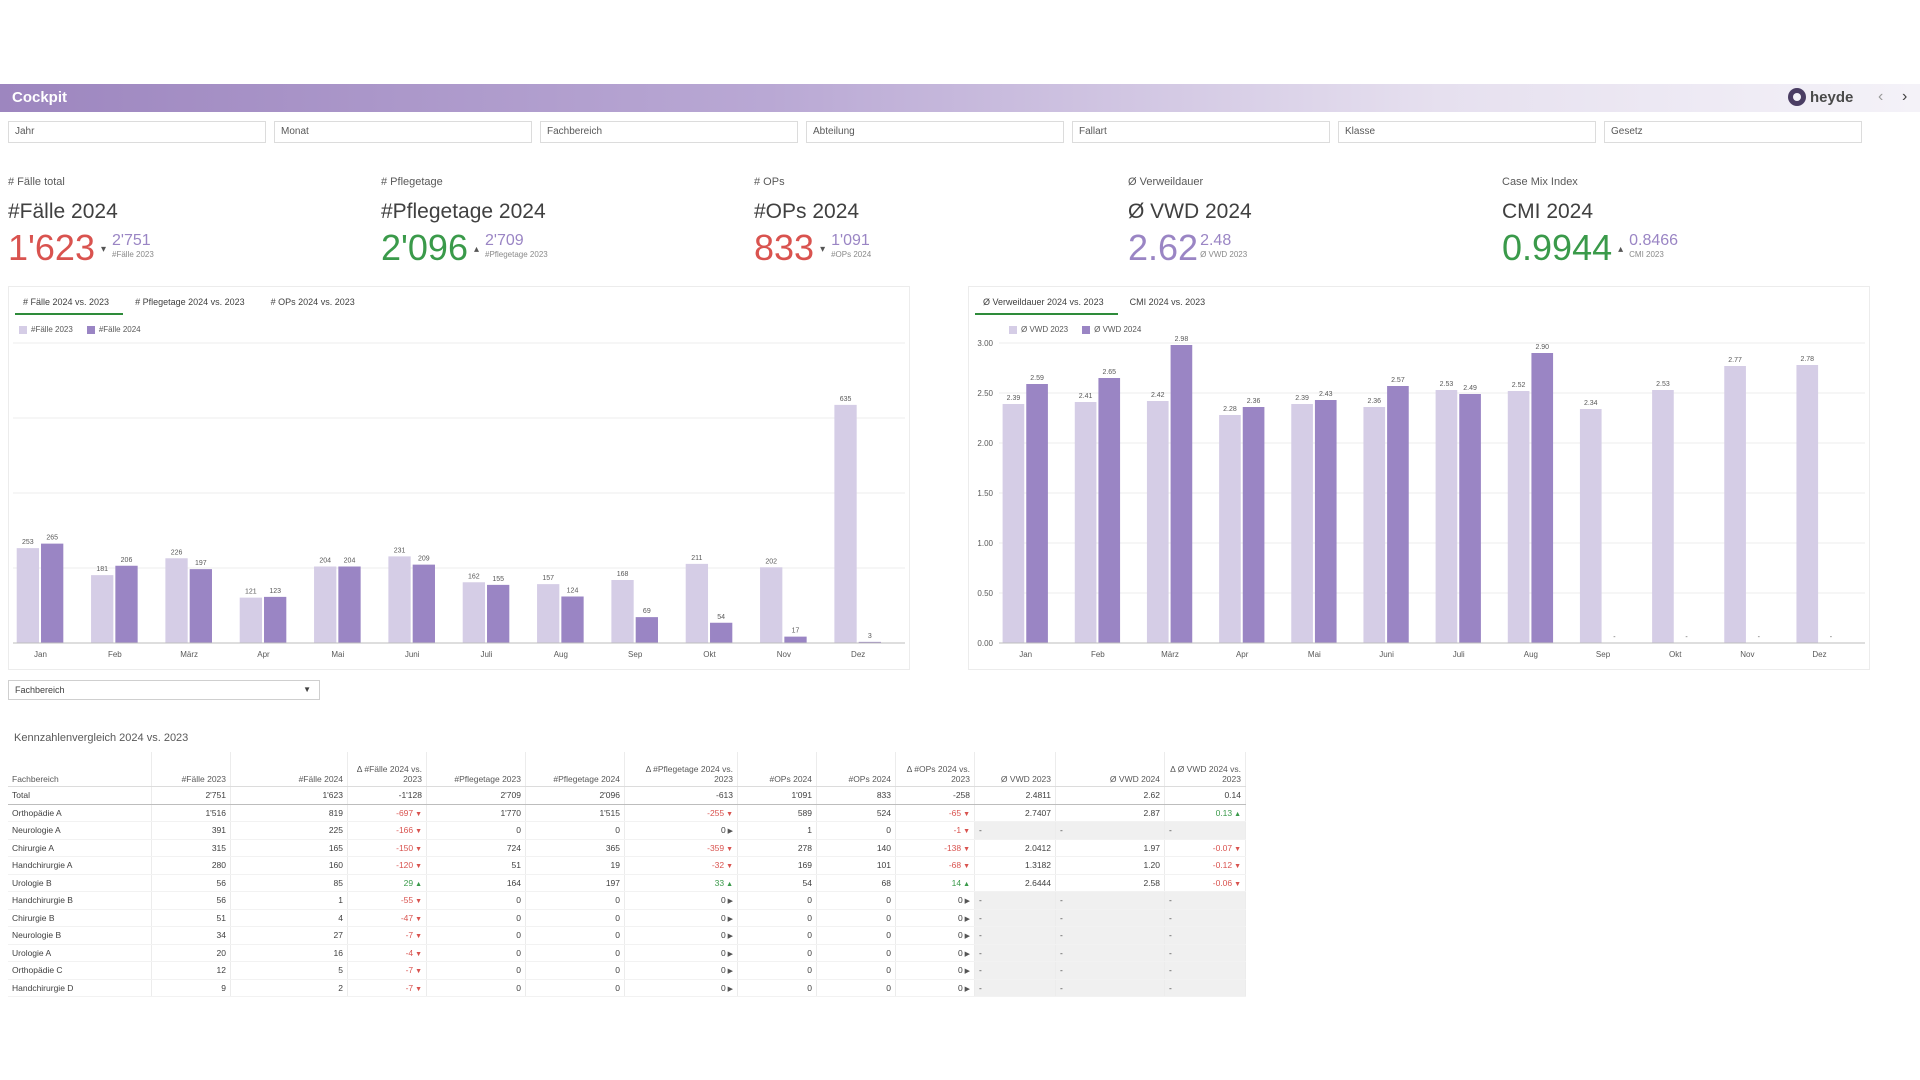  I want to click on tab-faelle: # Fälle 2024 vs. 2023, so click(69, 304).